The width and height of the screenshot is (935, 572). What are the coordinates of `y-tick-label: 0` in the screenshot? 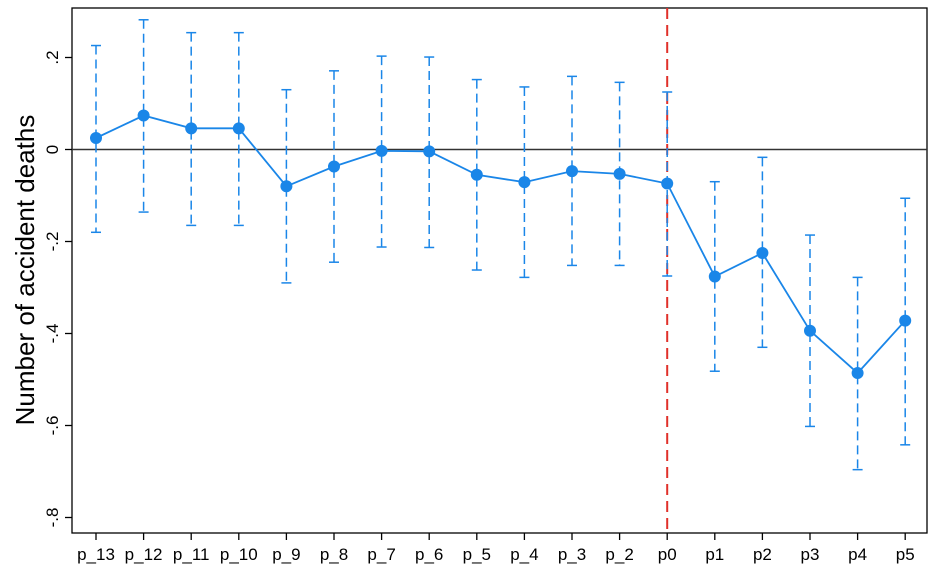 It's located at (52, 149).